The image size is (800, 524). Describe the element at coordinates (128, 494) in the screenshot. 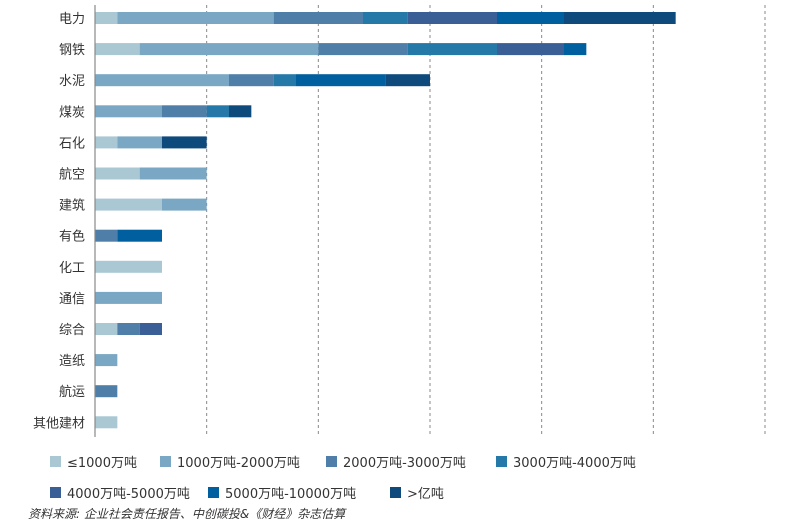

I see `legend-label: 4000万吨-5000万吨` at that location.